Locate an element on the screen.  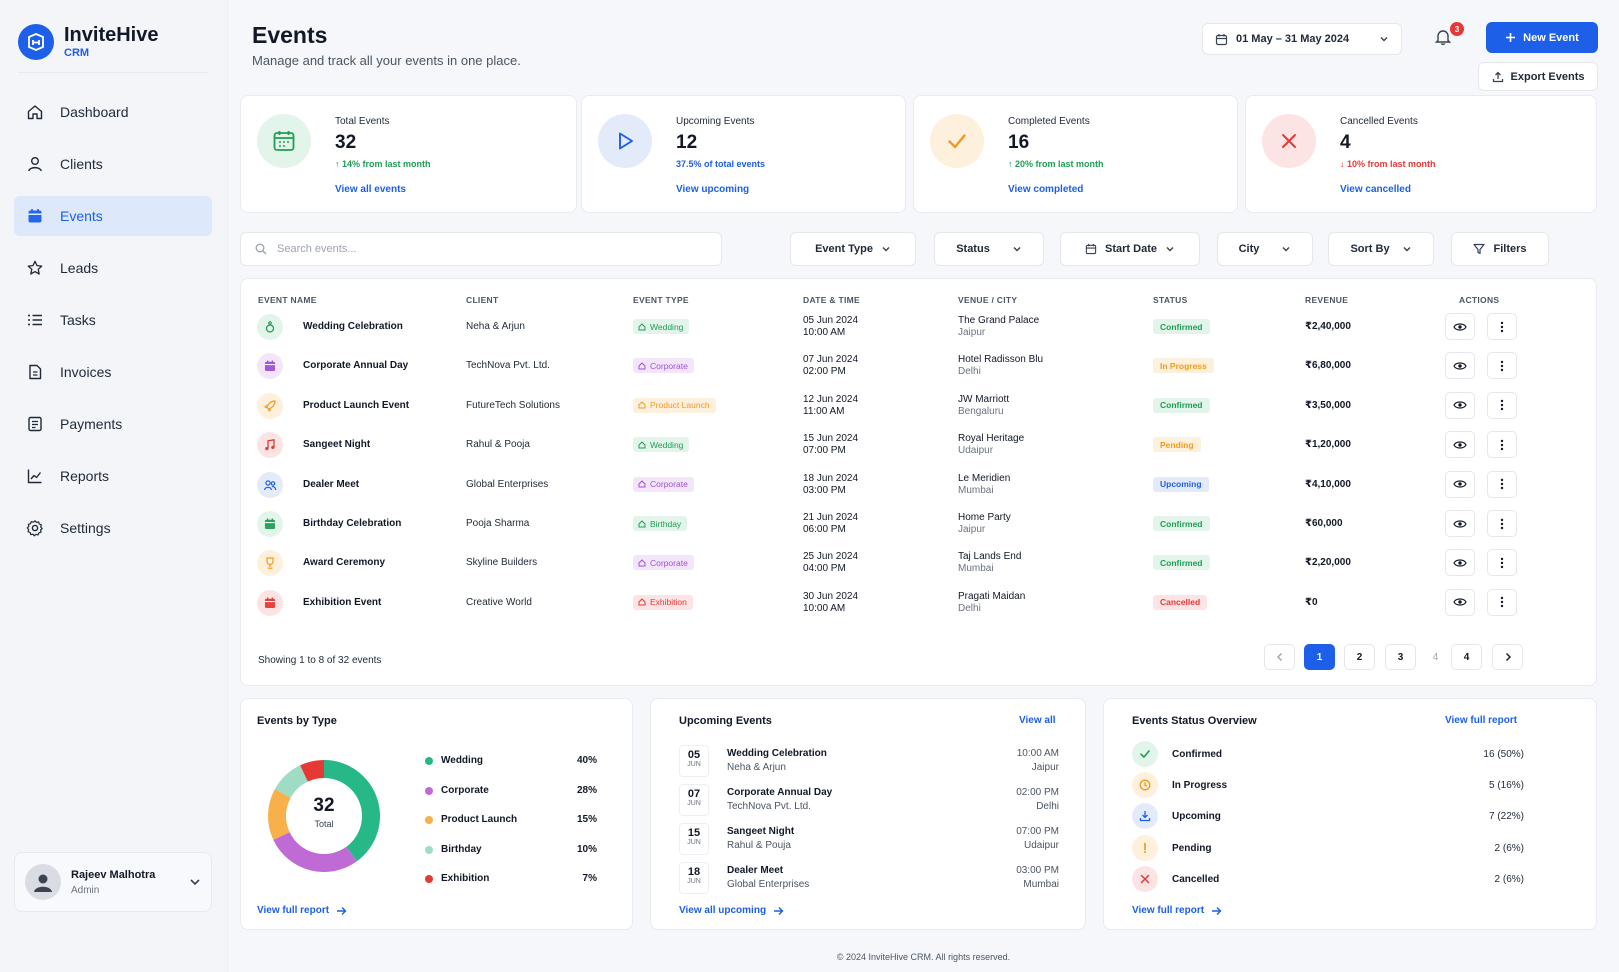
calendar-icon is located at coordinates (270, 602).